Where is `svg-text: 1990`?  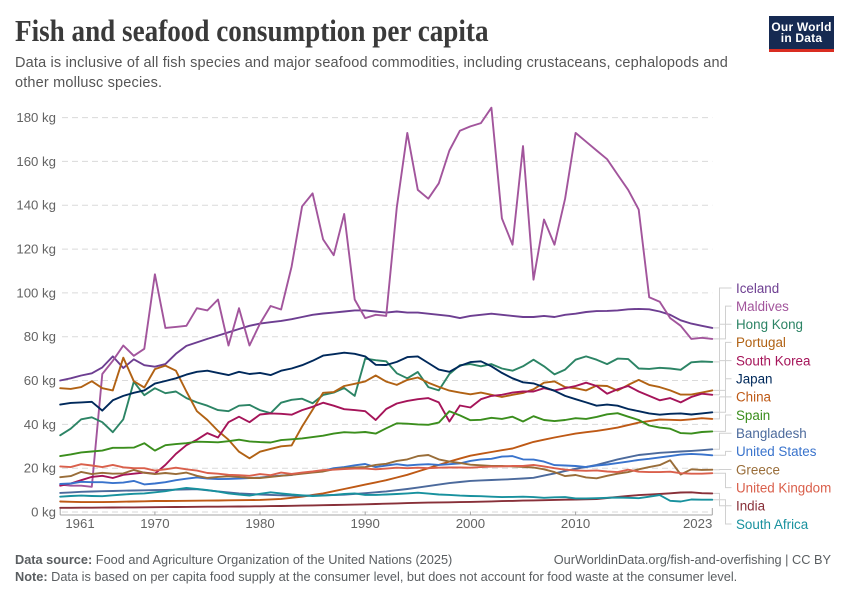
svg-text: 1990 is located at coordinates (365, 523).